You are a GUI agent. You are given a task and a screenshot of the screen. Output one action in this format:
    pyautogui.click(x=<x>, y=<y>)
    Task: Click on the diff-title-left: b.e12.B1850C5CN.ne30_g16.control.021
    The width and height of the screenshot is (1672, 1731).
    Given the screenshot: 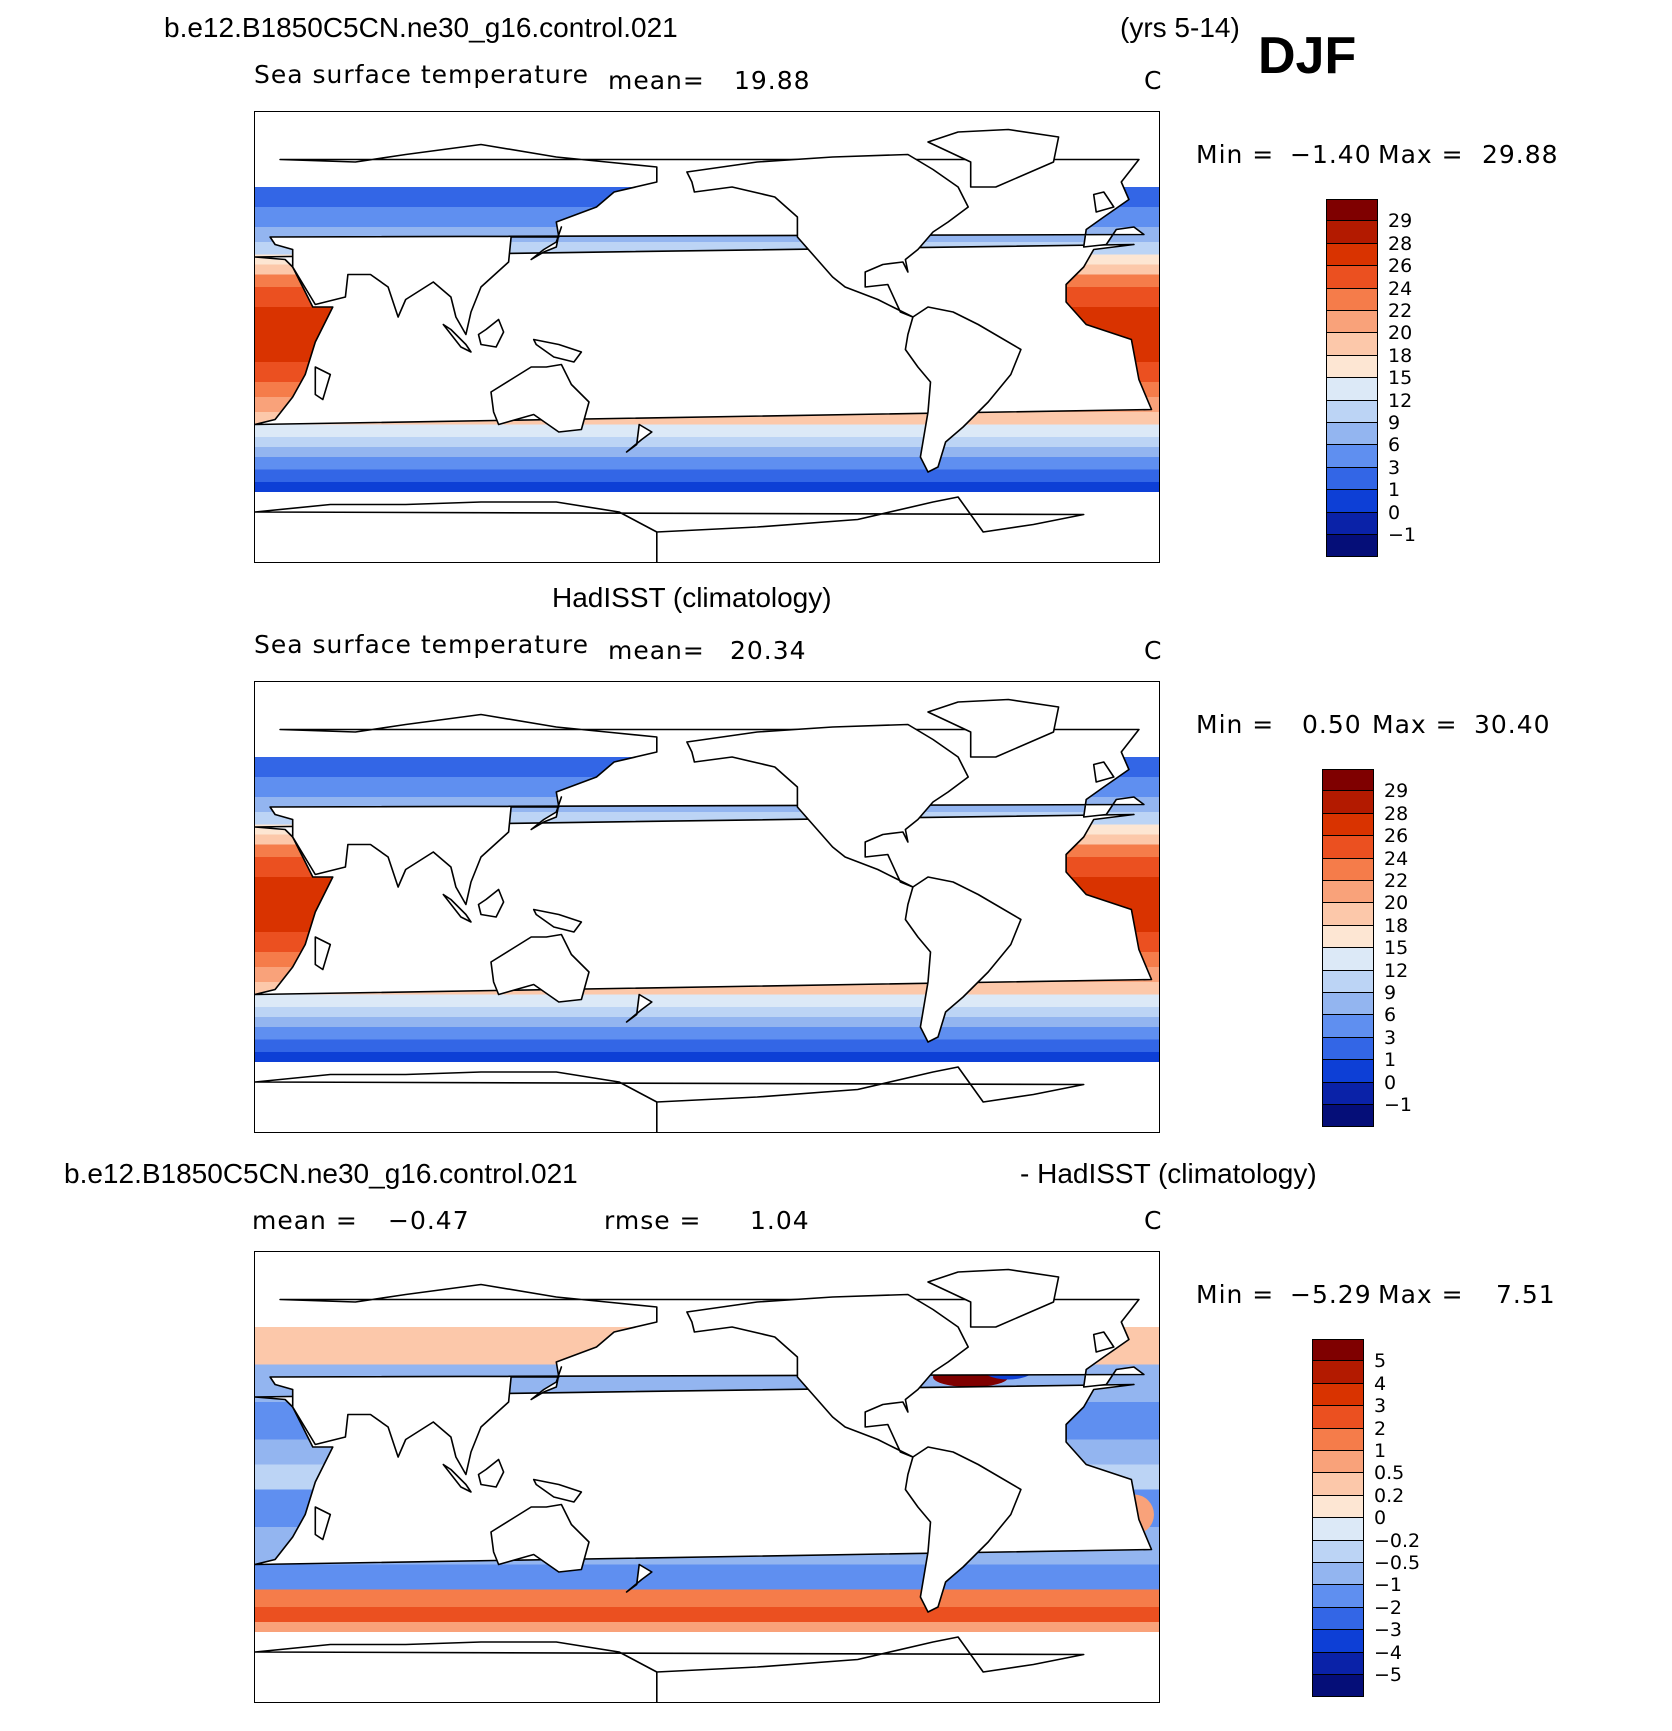 What is the action you would take?
    pyautogui.click(x=321, y=1173)
    